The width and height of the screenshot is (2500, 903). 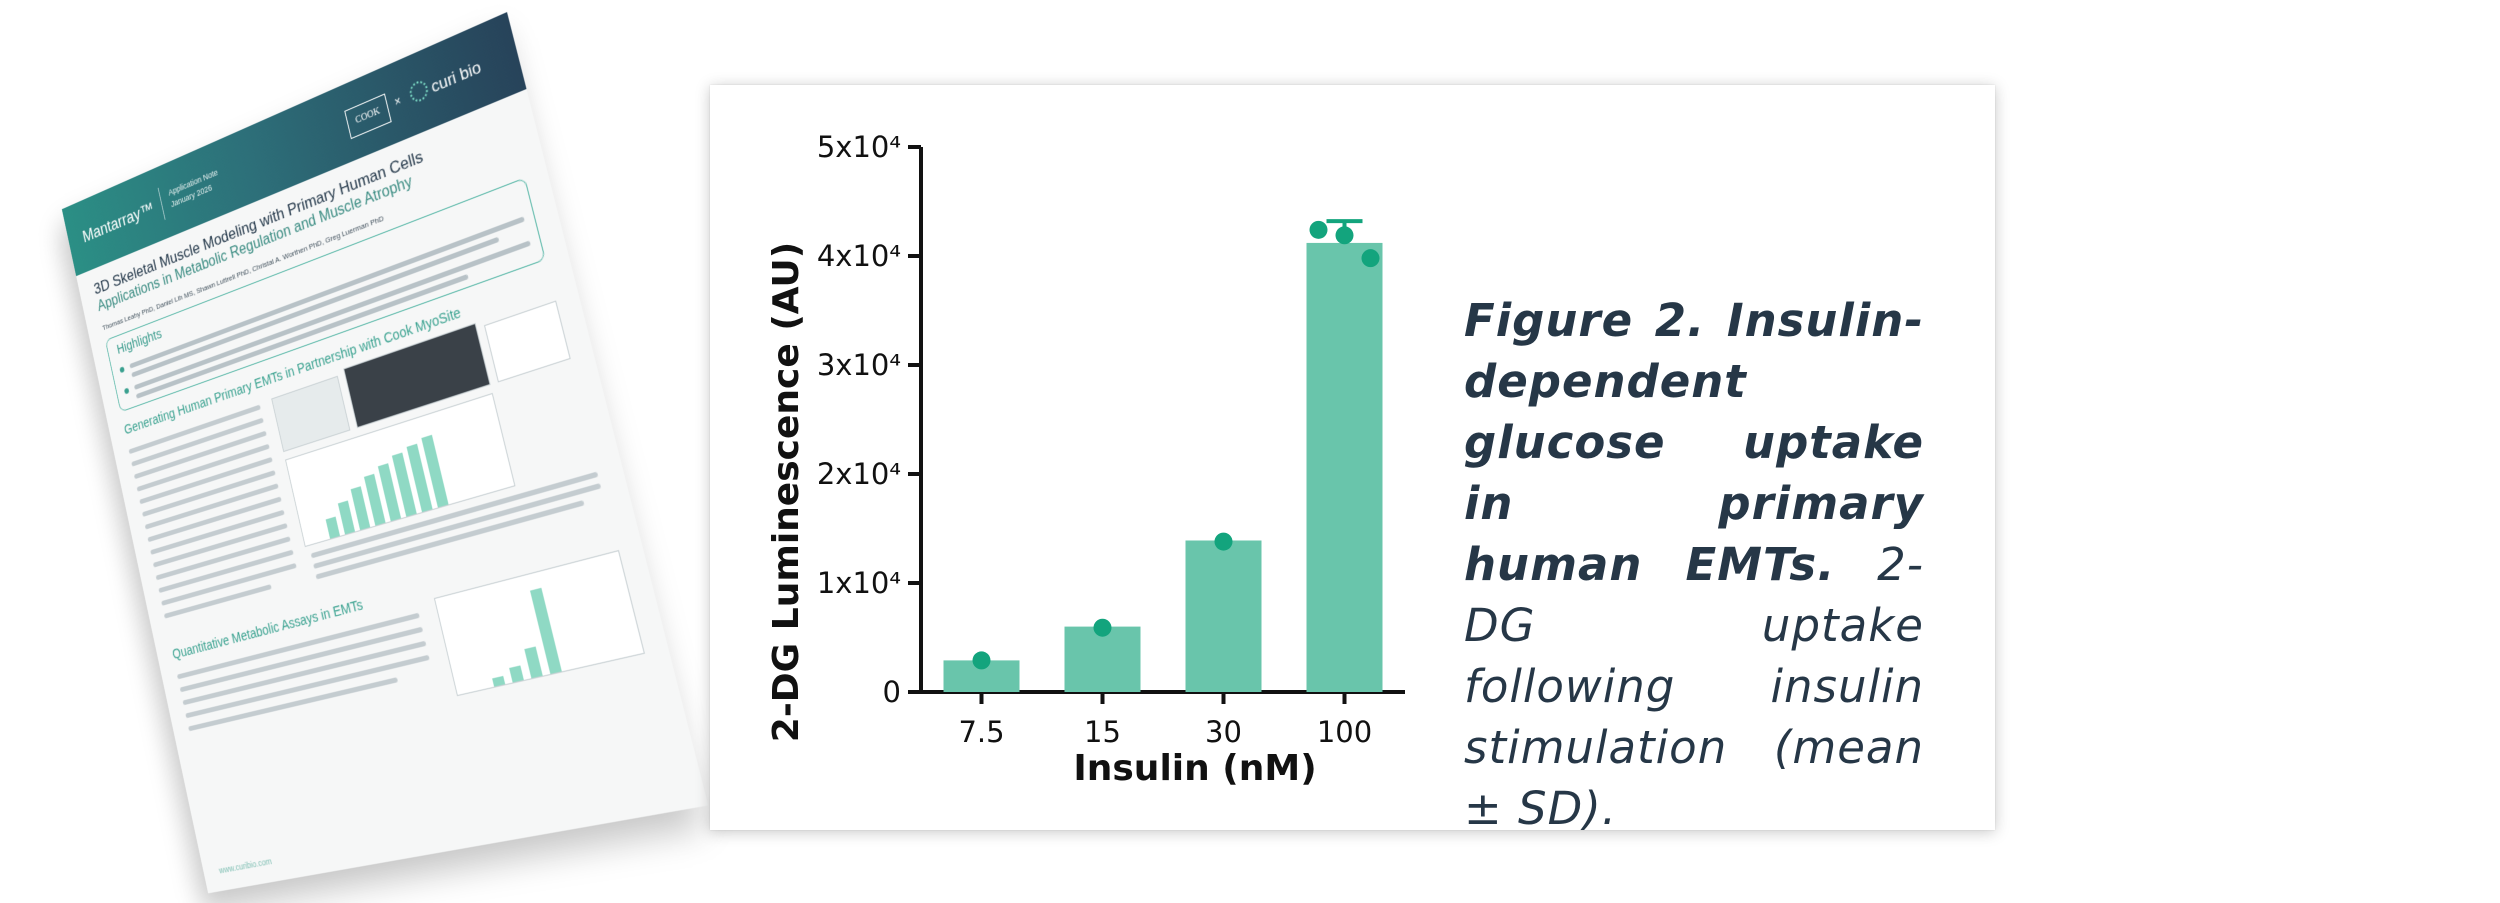 I want to click on application-note-label: Application Note January 2026, so click(x=194, y=188).